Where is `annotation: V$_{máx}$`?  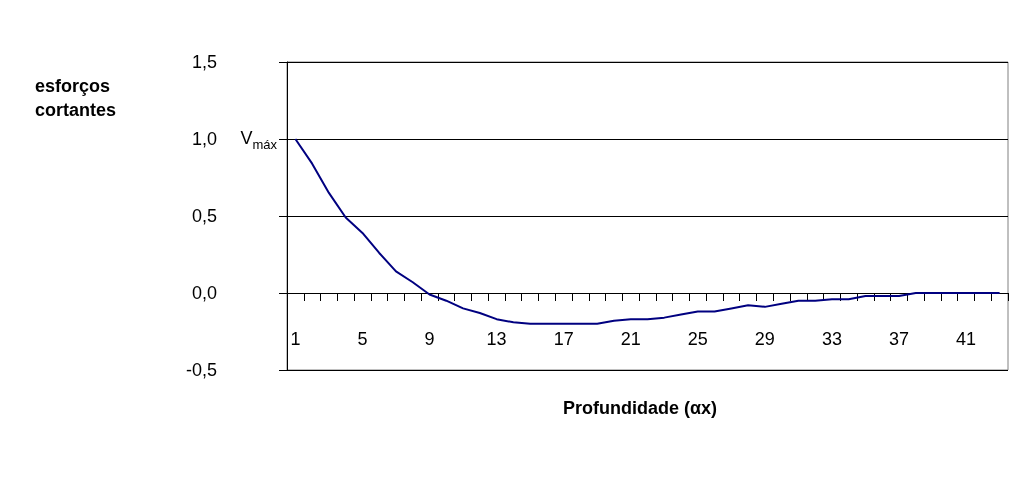 annotation: V$_{máx}$ is located at coordinates (258, 140).